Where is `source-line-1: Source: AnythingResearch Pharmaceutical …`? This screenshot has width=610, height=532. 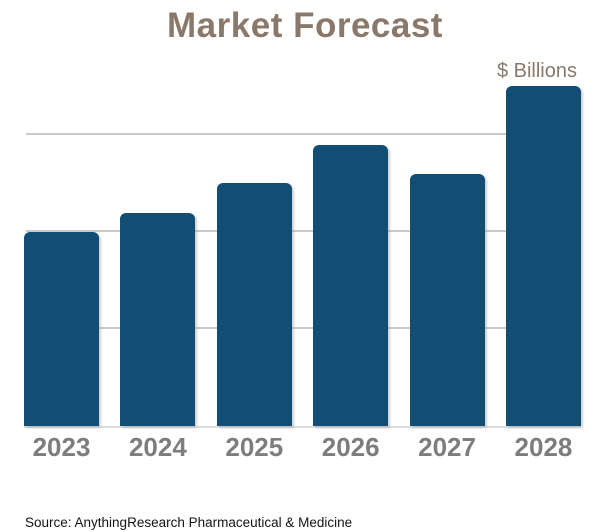
source-line-1: Source: AnythingResearch Pharmaceutical … is located at coordinates (189, 522).